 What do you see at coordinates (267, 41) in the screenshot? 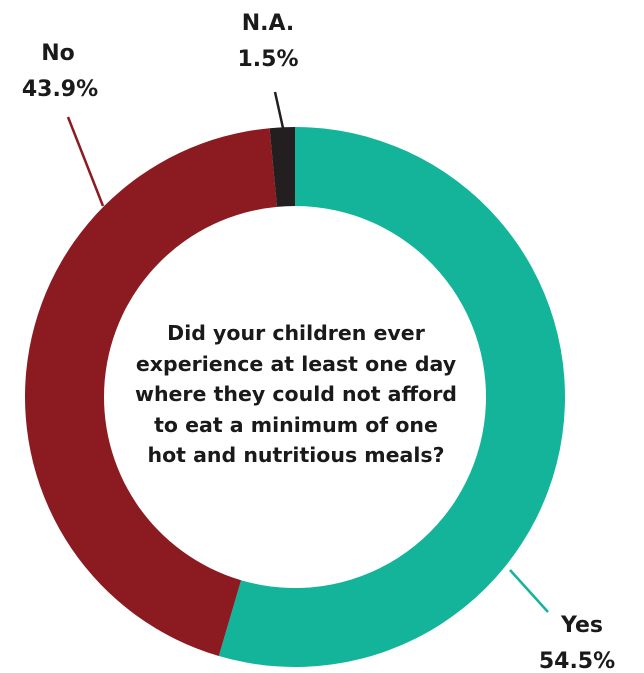
I see `slice-label-na: N.A. 1.5%` at bounding box center [267, 41].